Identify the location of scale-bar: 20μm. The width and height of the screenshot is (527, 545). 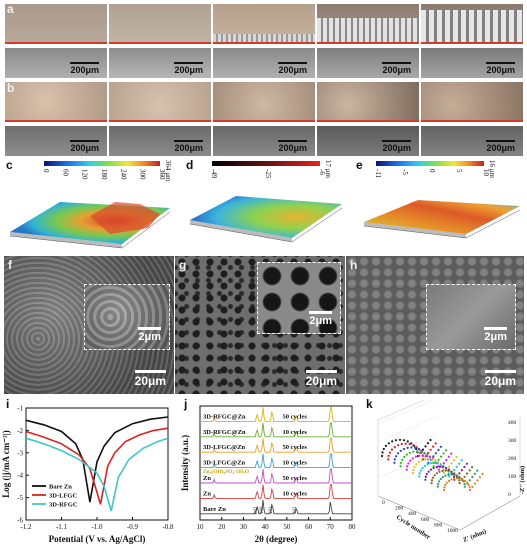
(321, 379).